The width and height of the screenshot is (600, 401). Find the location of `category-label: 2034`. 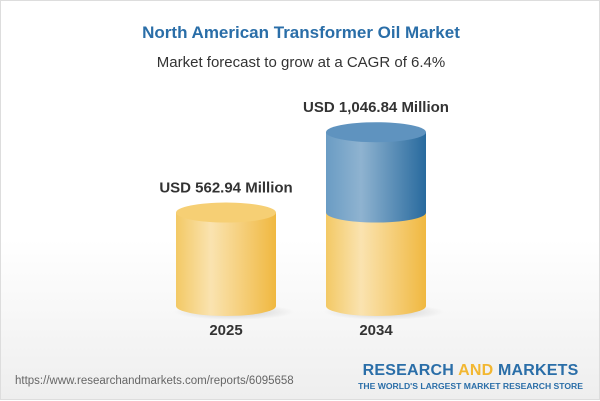

category-label: 2034 is located at coordinates (376, 330).